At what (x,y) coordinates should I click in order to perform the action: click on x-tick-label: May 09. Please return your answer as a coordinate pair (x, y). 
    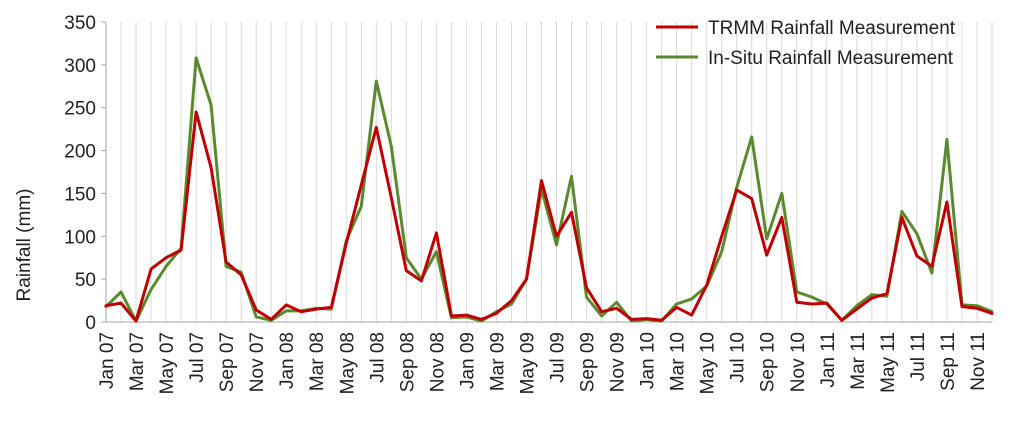
    Looking at the image, I should click on (527, 363).